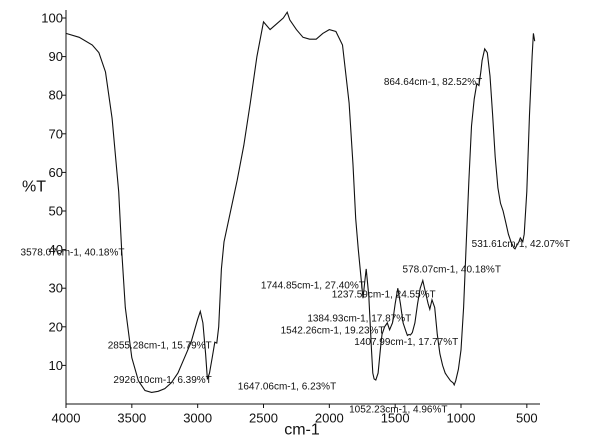  Describe the element at coordinates (295, 415) in the screenshot. I see `x-tick-group: 4000 3500 3000 2500 2000 1500 1000 500` at that location.